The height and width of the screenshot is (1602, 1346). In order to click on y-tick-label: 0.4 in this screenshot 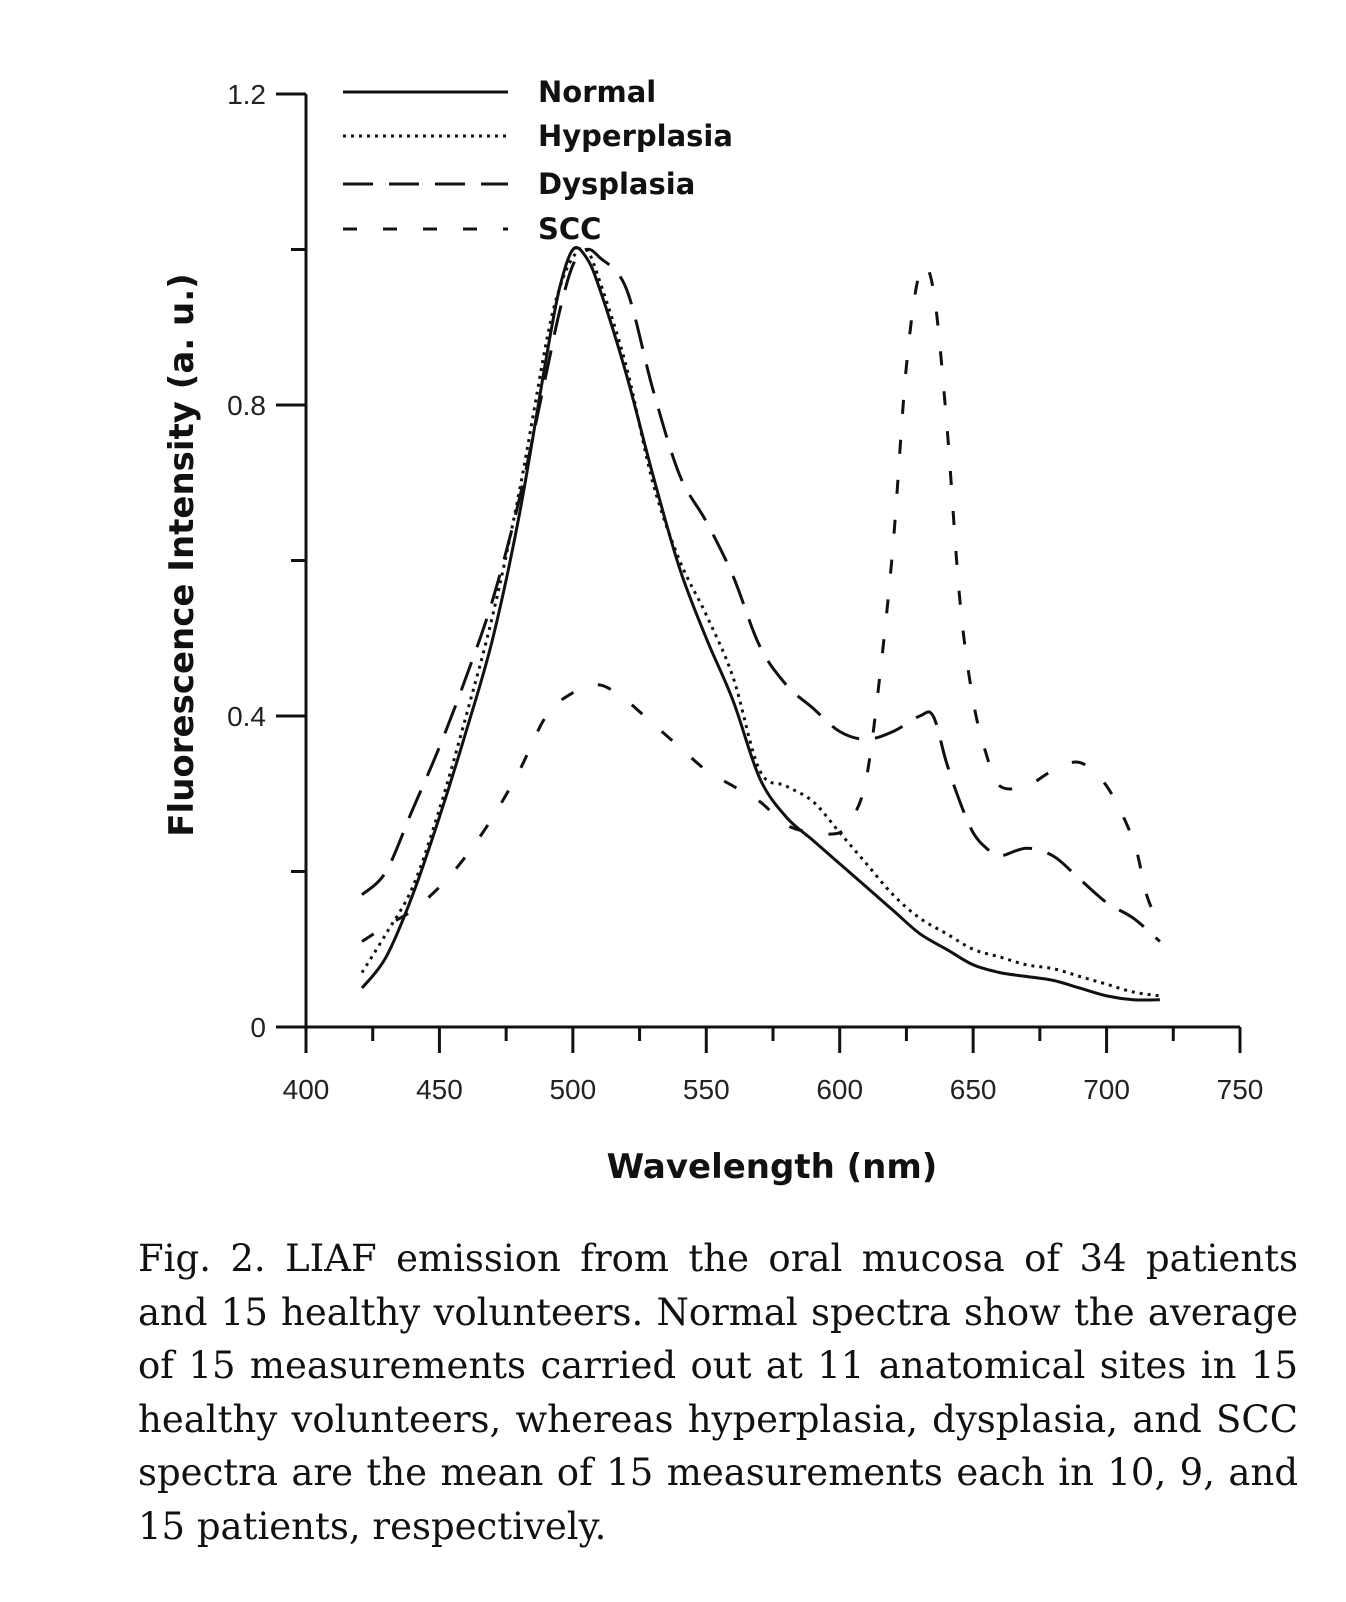, I will do `click(246, 716)`.